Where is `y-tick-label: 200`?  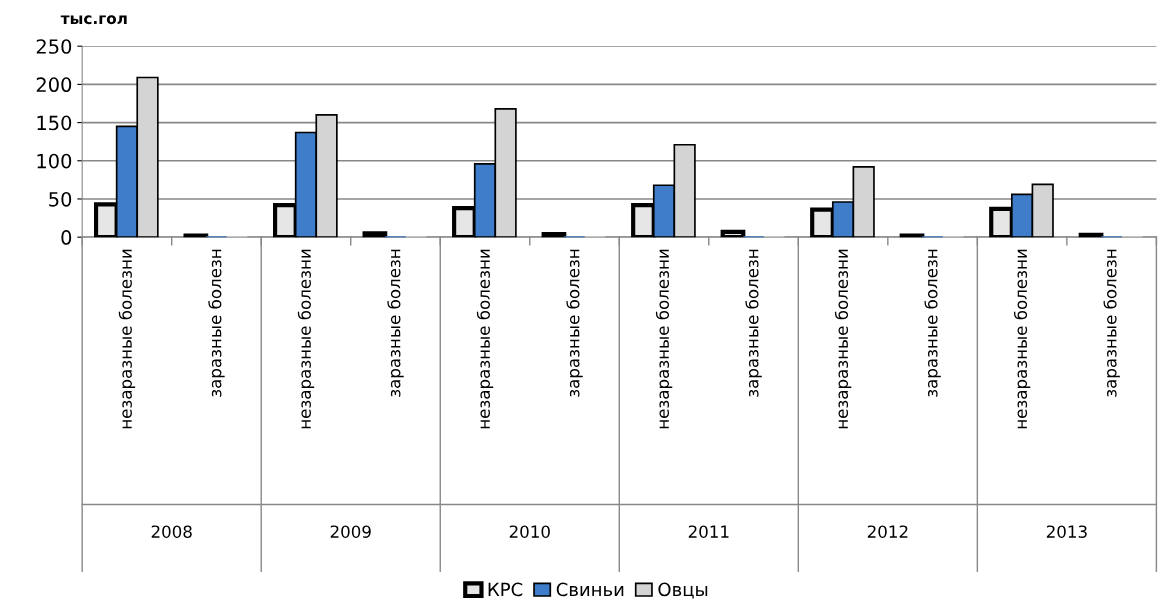
y-tick-label: 200 is located at coordinates (54, 85).